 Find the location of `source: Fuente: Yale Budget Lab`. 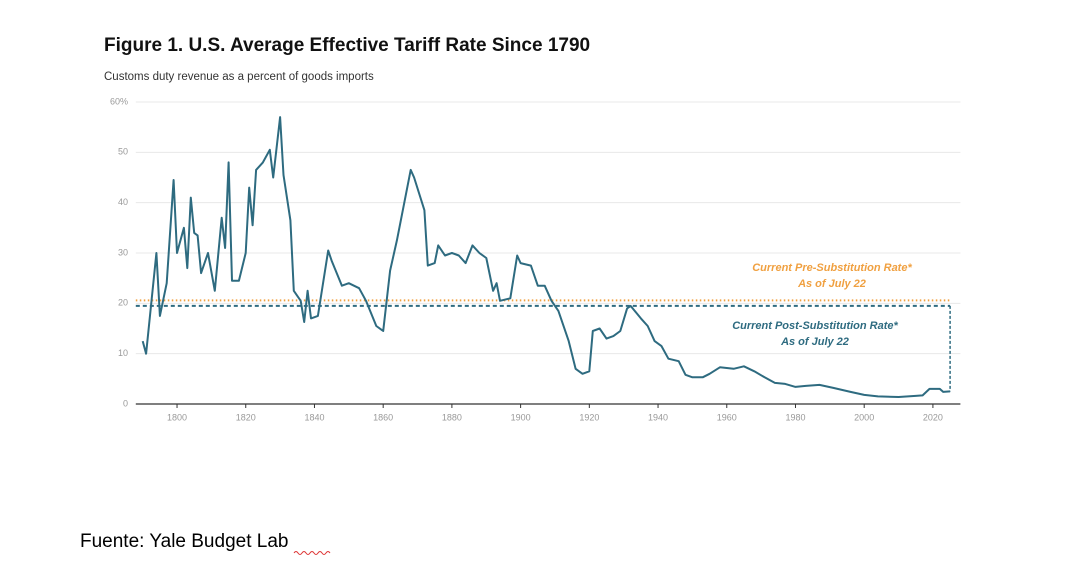

source: Fuente: Yale Budget Lab is located at coordinates (184, 541).